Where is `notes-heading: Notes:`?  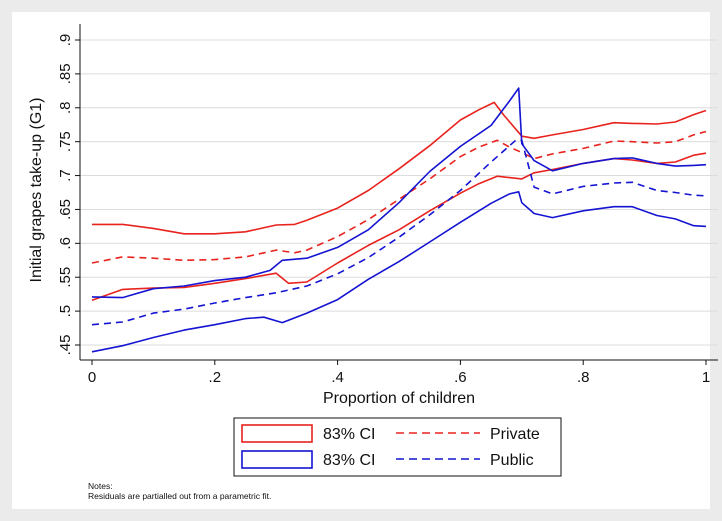 notes-heading: Notes: is located at coordinates (100, 486).